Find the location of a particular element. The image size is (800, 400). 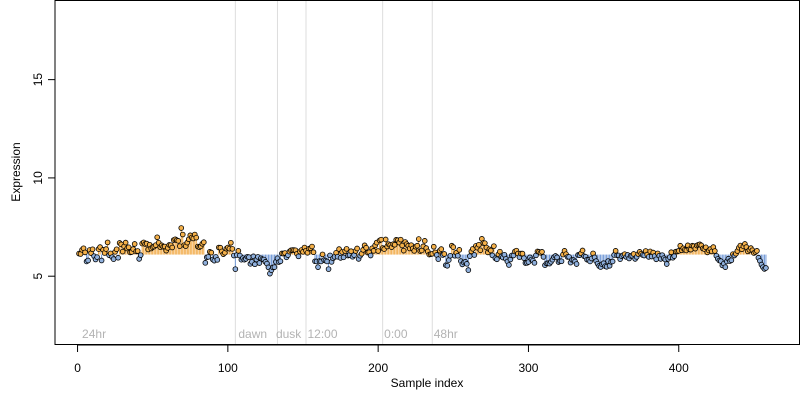

x-axis-title: Sample index is located at coordinates (427, 383).